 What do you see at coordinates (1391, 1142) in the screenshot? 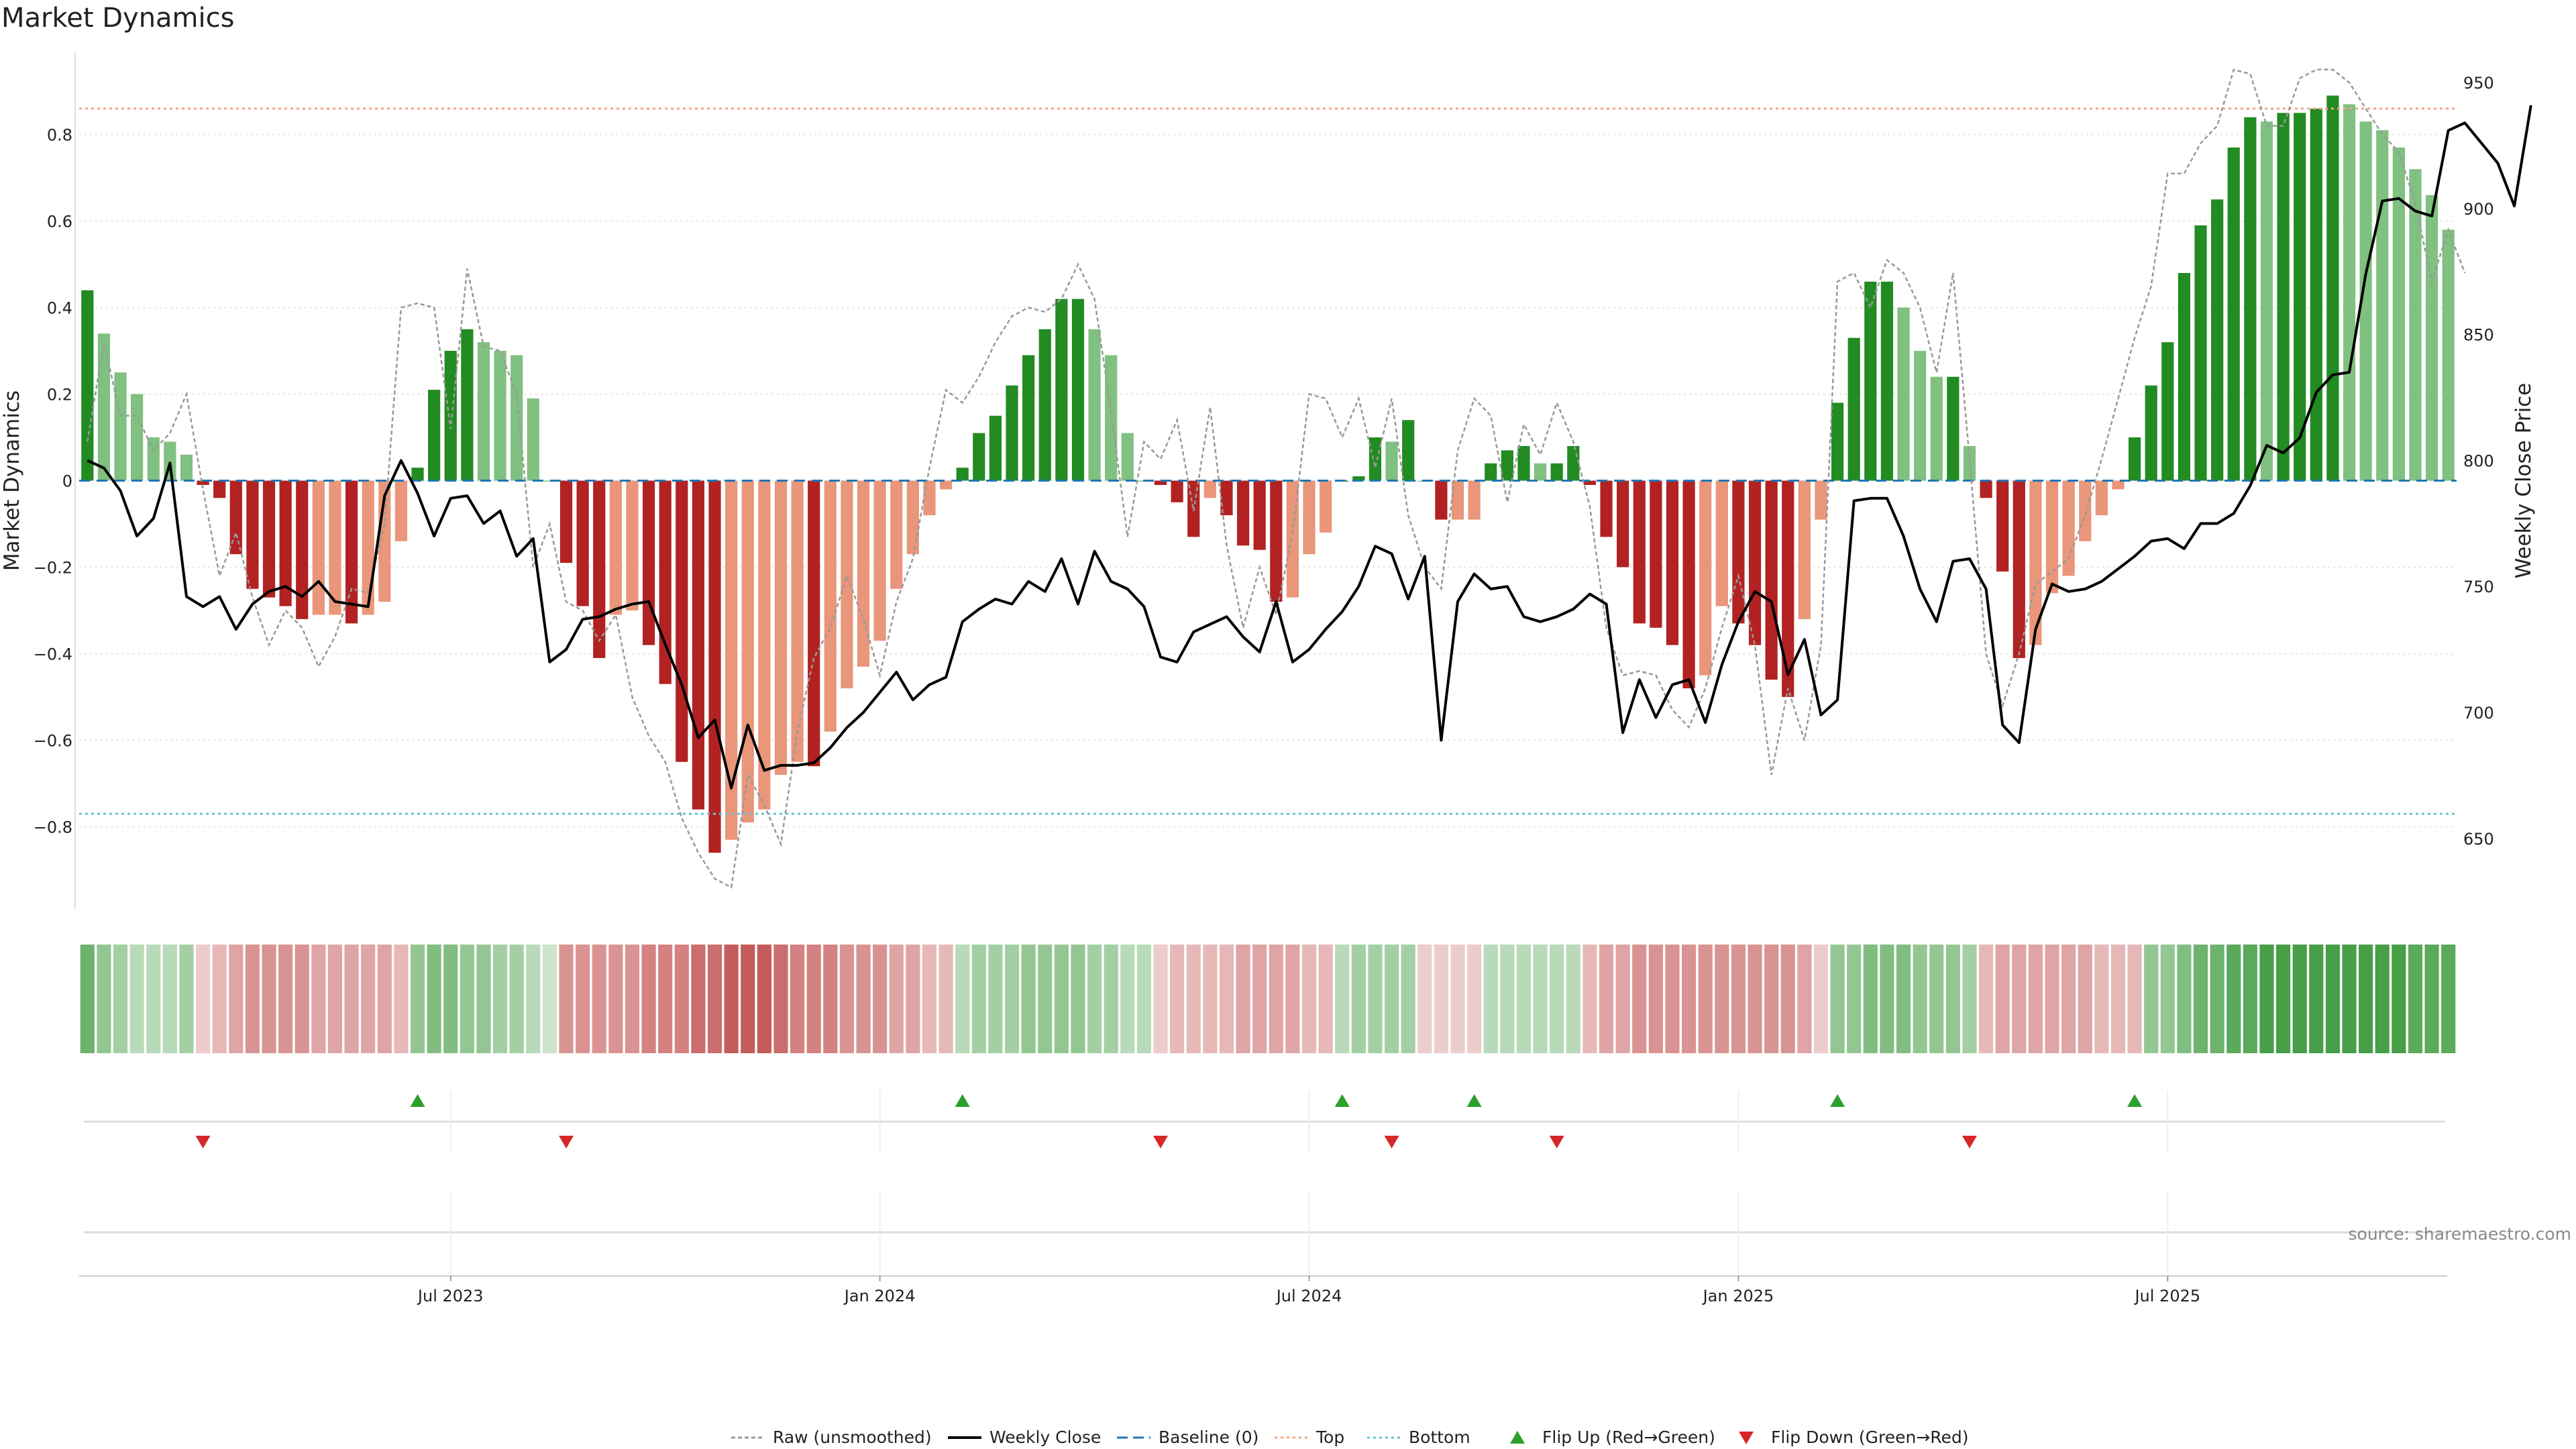
I see `flip-down-marker` at bounding box center [1391, 1142].